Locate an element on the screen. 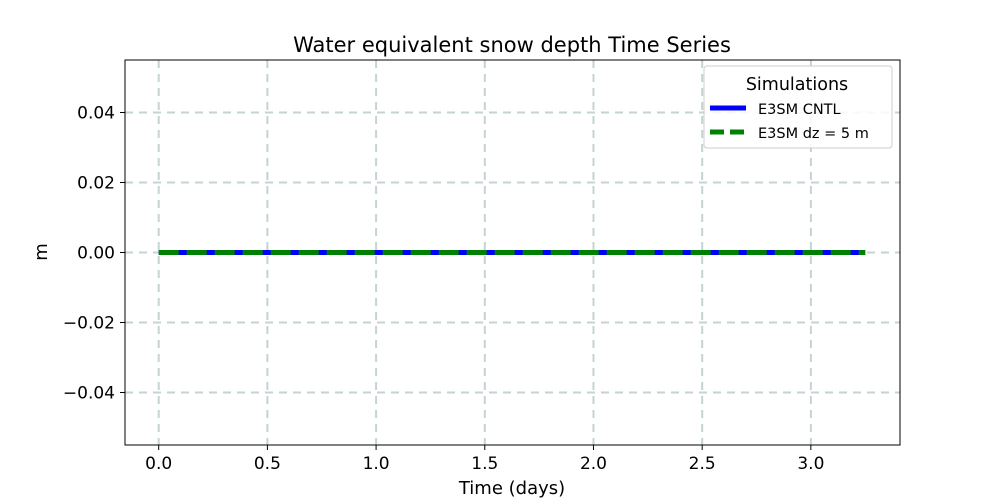 The width and height of the screenshot is (1000, 500). y-tick-label: 0.02 is located at coordinates (96, 184).